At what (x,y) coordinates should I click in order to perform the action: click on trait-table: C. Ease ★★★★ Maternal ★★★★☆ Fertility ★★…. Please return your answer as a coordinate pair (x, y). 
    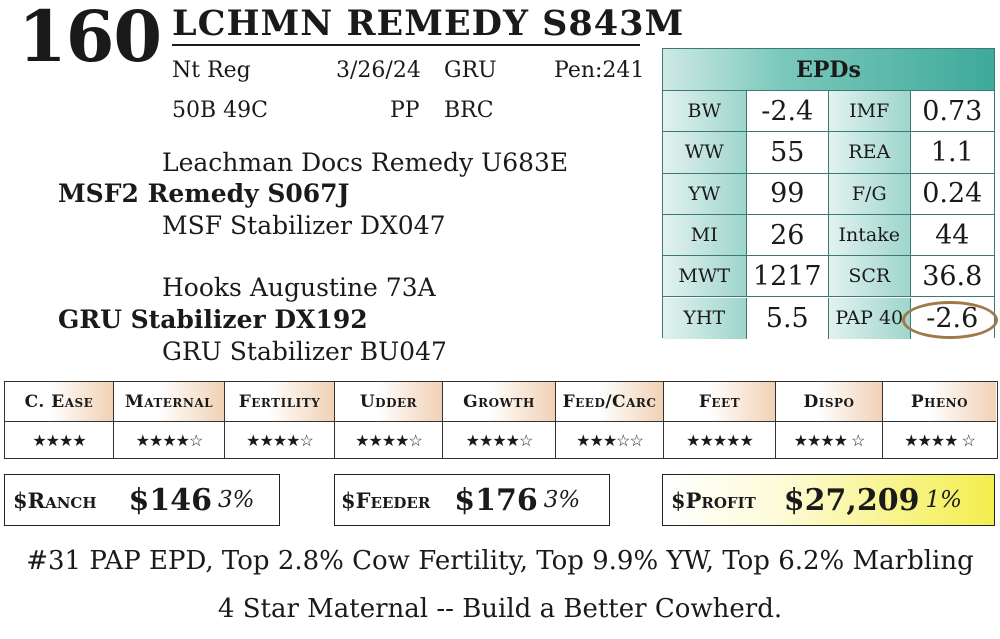
    Looking at the image, I should click on (501, 420).